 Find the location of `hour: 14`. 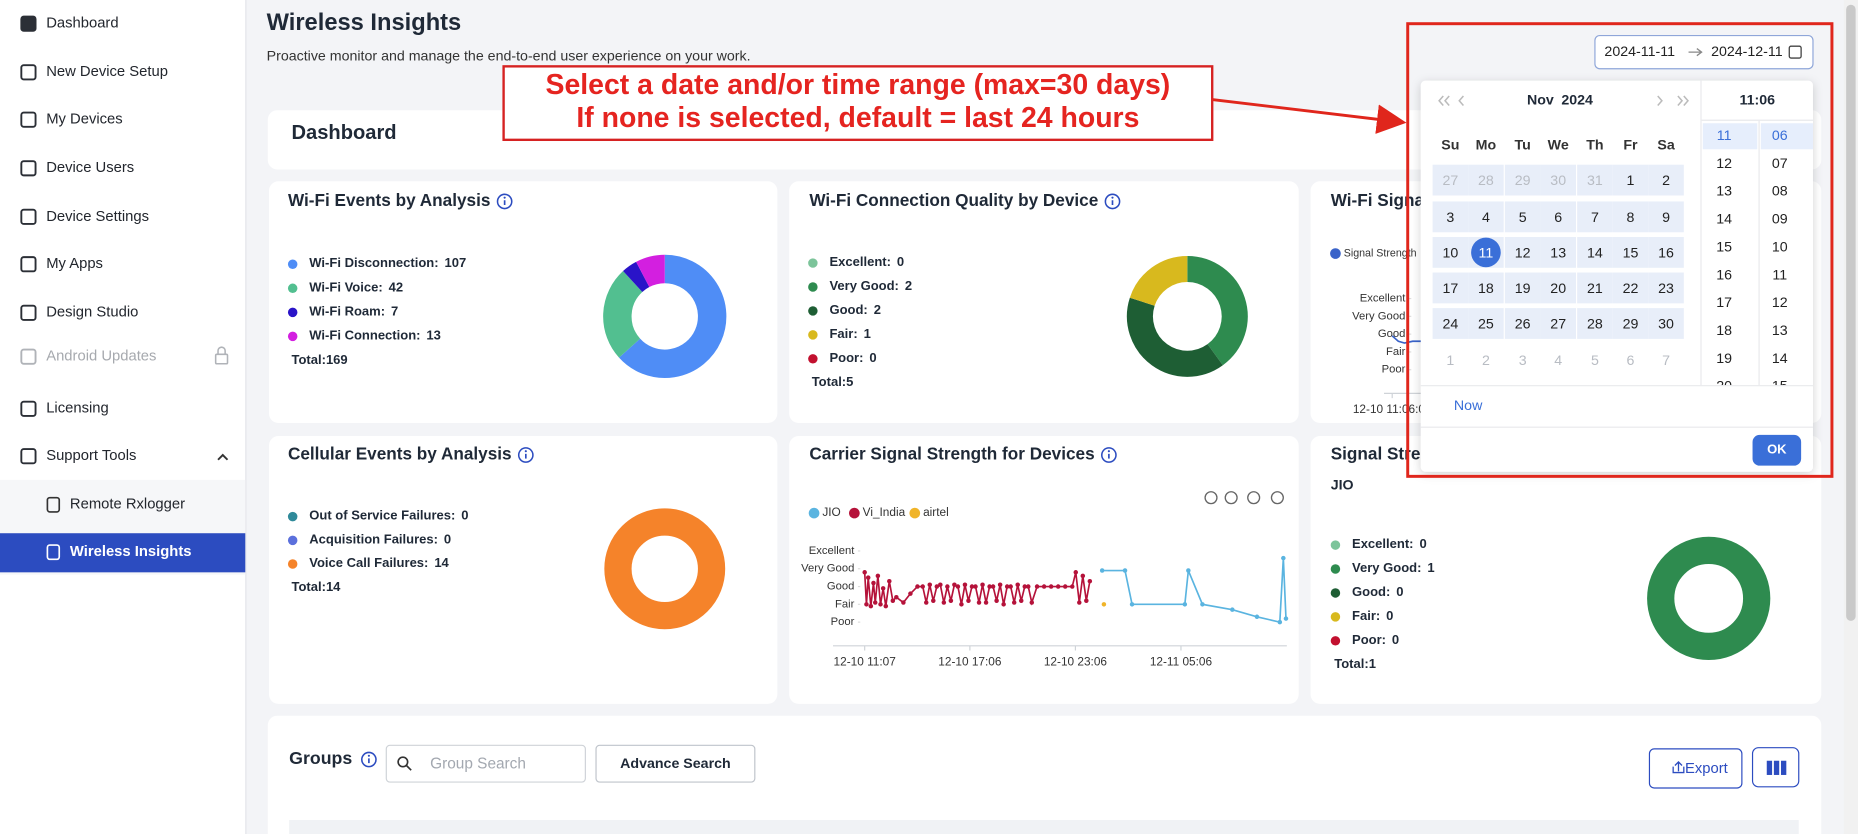

hour: 14 is located at coordinates (1724, 220).